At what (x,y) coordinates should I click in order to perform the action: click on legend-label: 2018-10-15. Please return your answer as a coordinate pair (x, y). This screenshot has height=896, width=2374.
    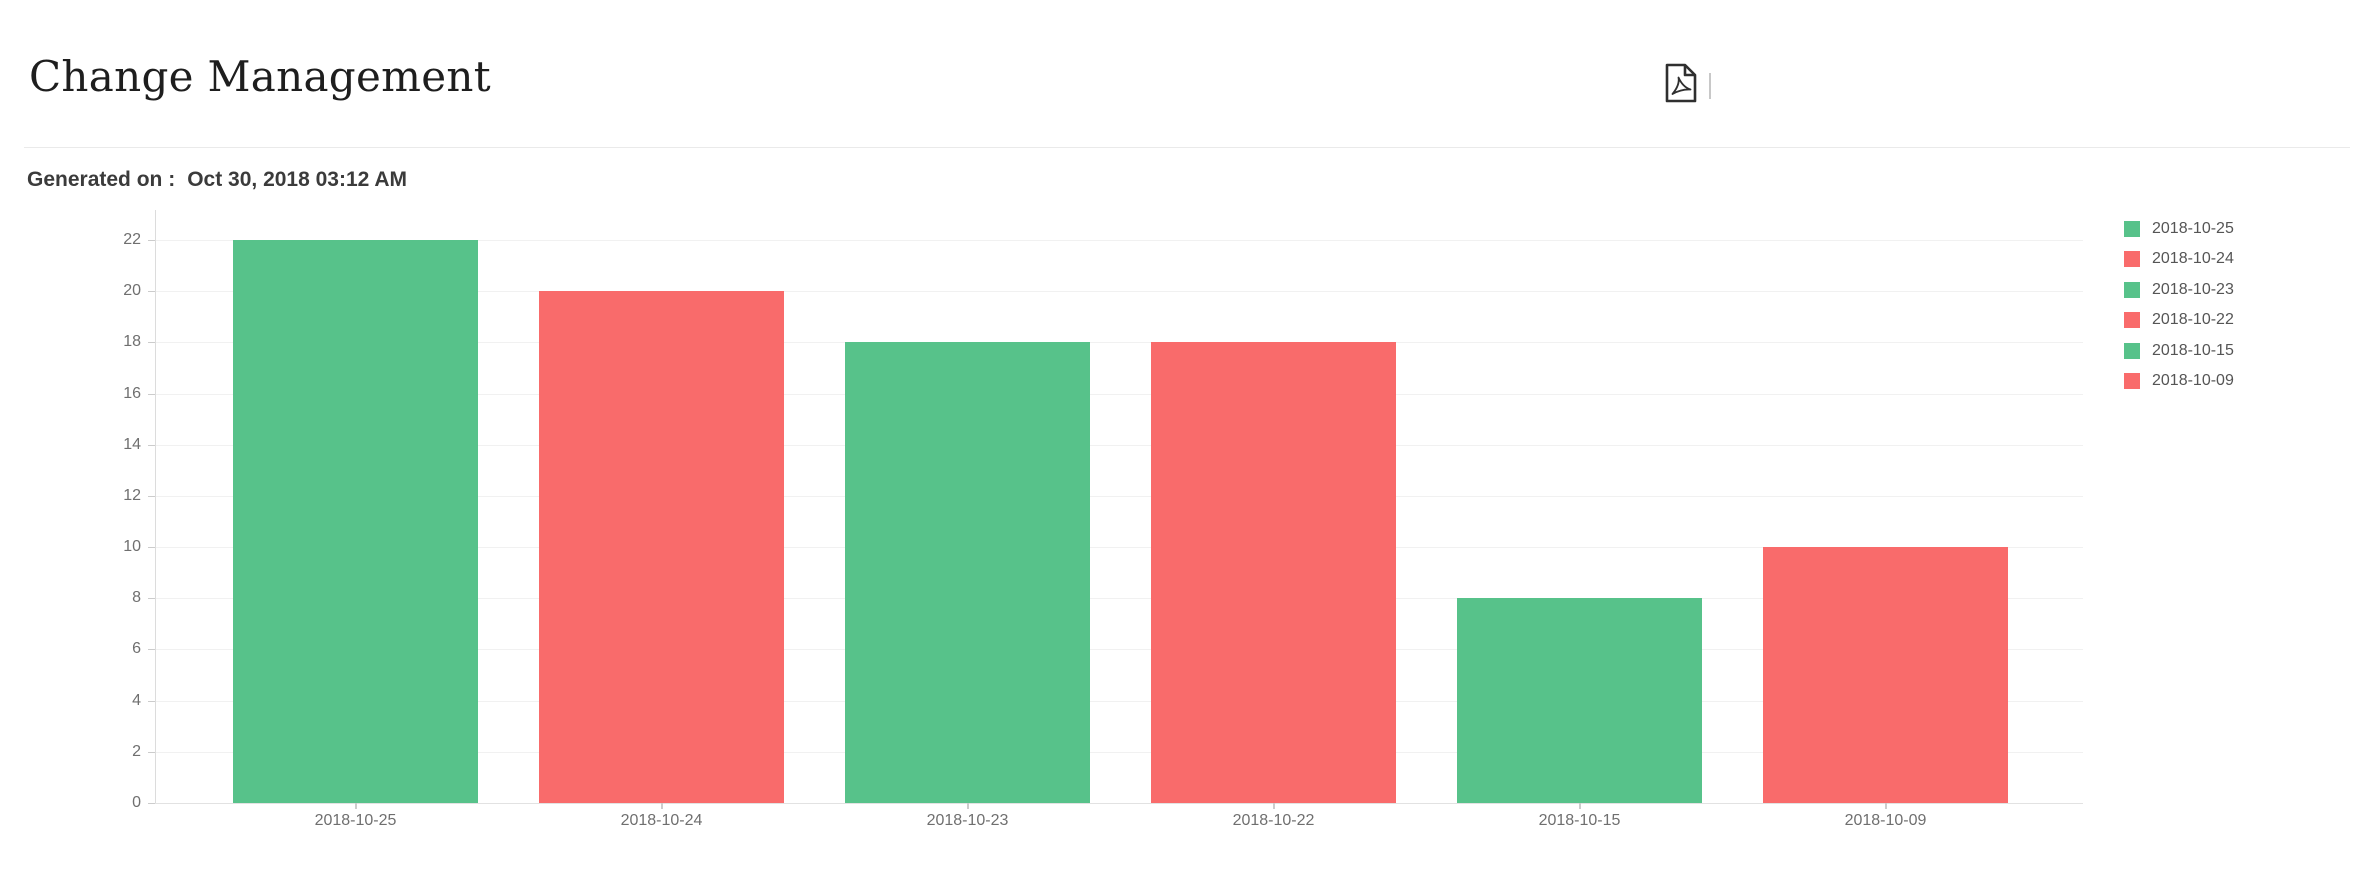
    Looking at the image, I should click on (2193, 350).